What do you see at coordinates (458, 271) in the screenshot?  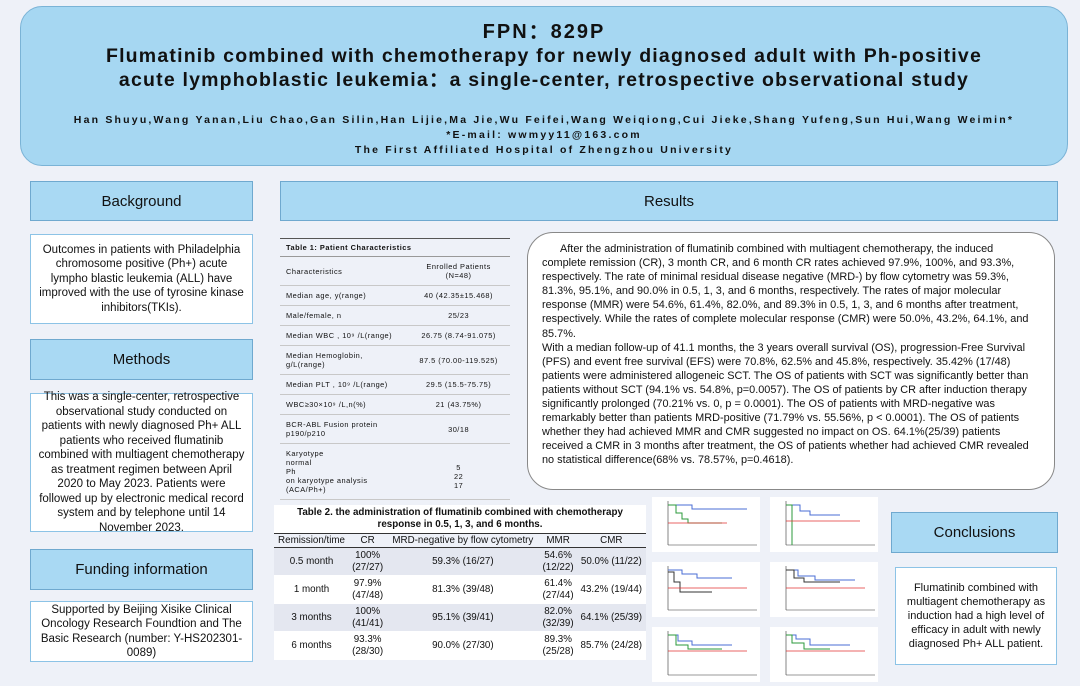 I see `table-cell: Enrolled Patients (N=48)` at bounding box center [458, 271].